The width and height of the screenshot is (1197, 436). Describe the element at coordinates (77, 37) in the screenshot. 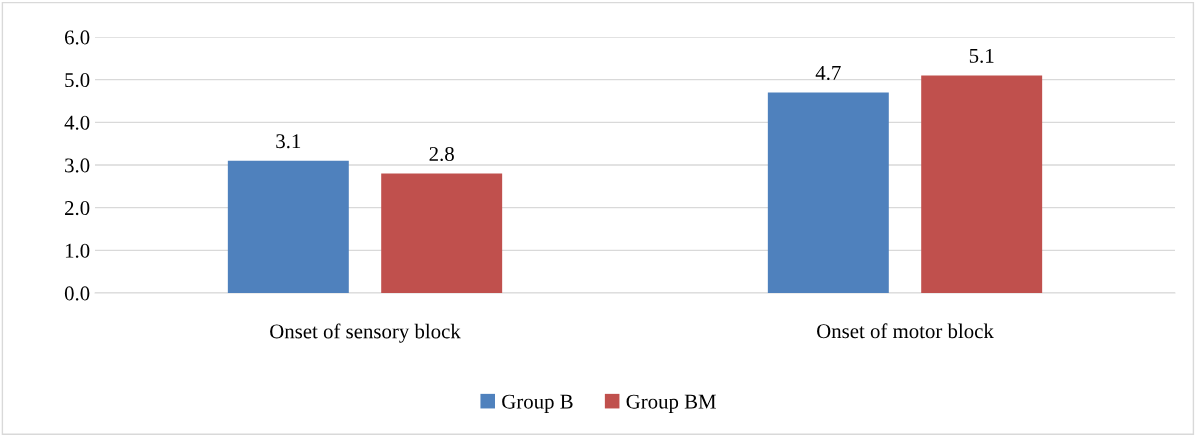

I see `y-tick-label: 6.0` at that location.